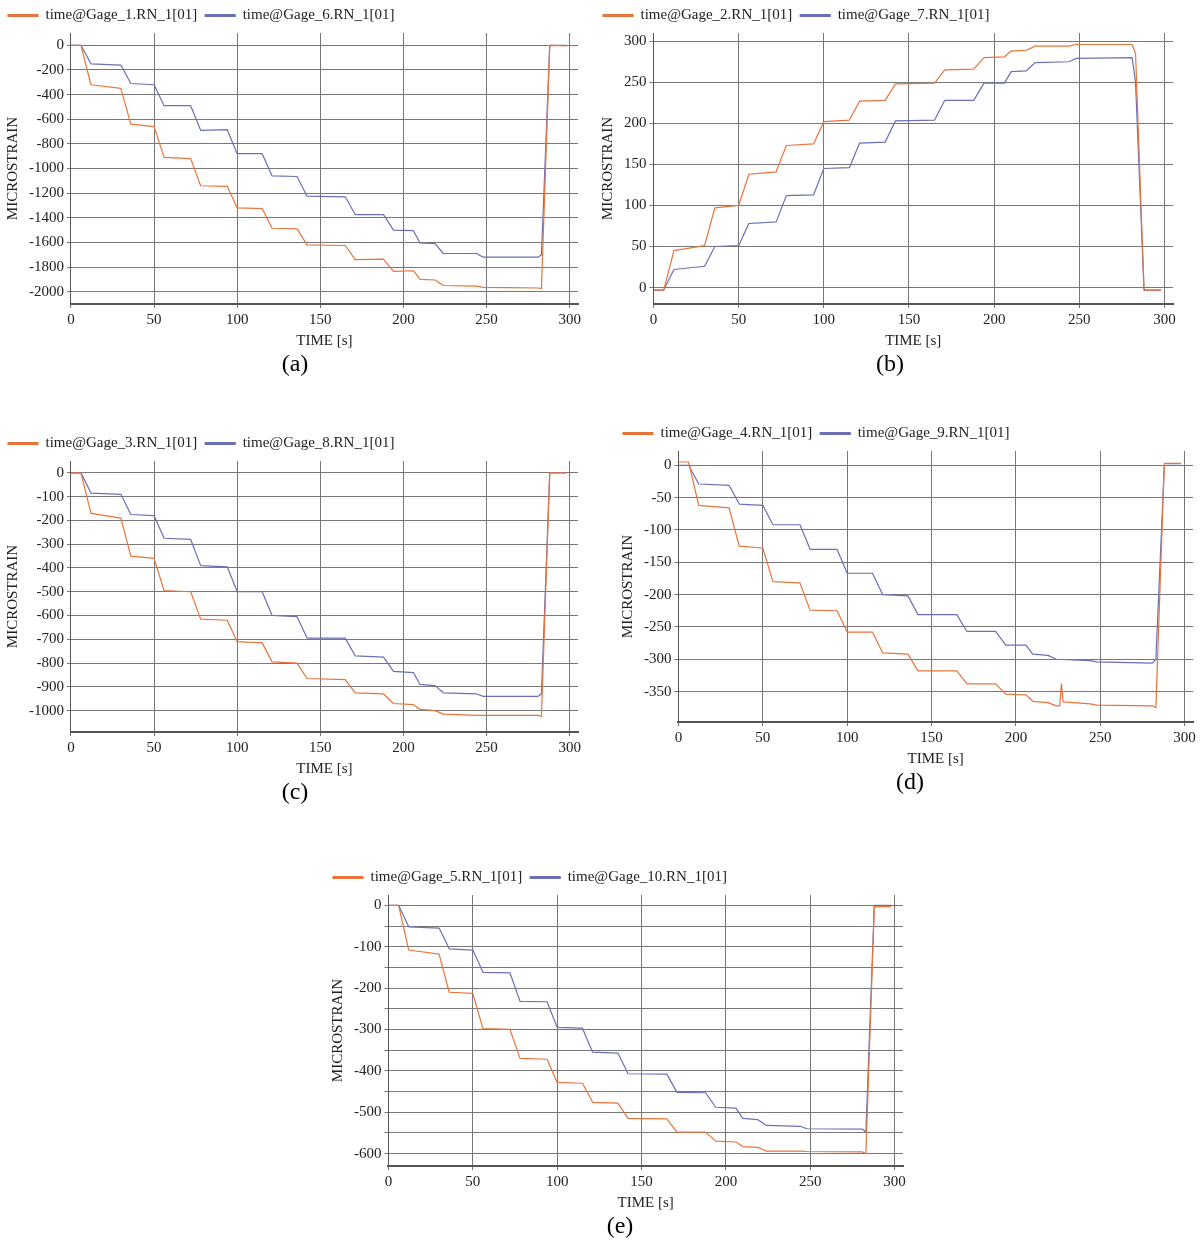 The image size is (1201, 1247). What do you see at coordinates (635, 81) in the screenshot?
I see `y-tick-label: 250` at bounding box center [635, 81].